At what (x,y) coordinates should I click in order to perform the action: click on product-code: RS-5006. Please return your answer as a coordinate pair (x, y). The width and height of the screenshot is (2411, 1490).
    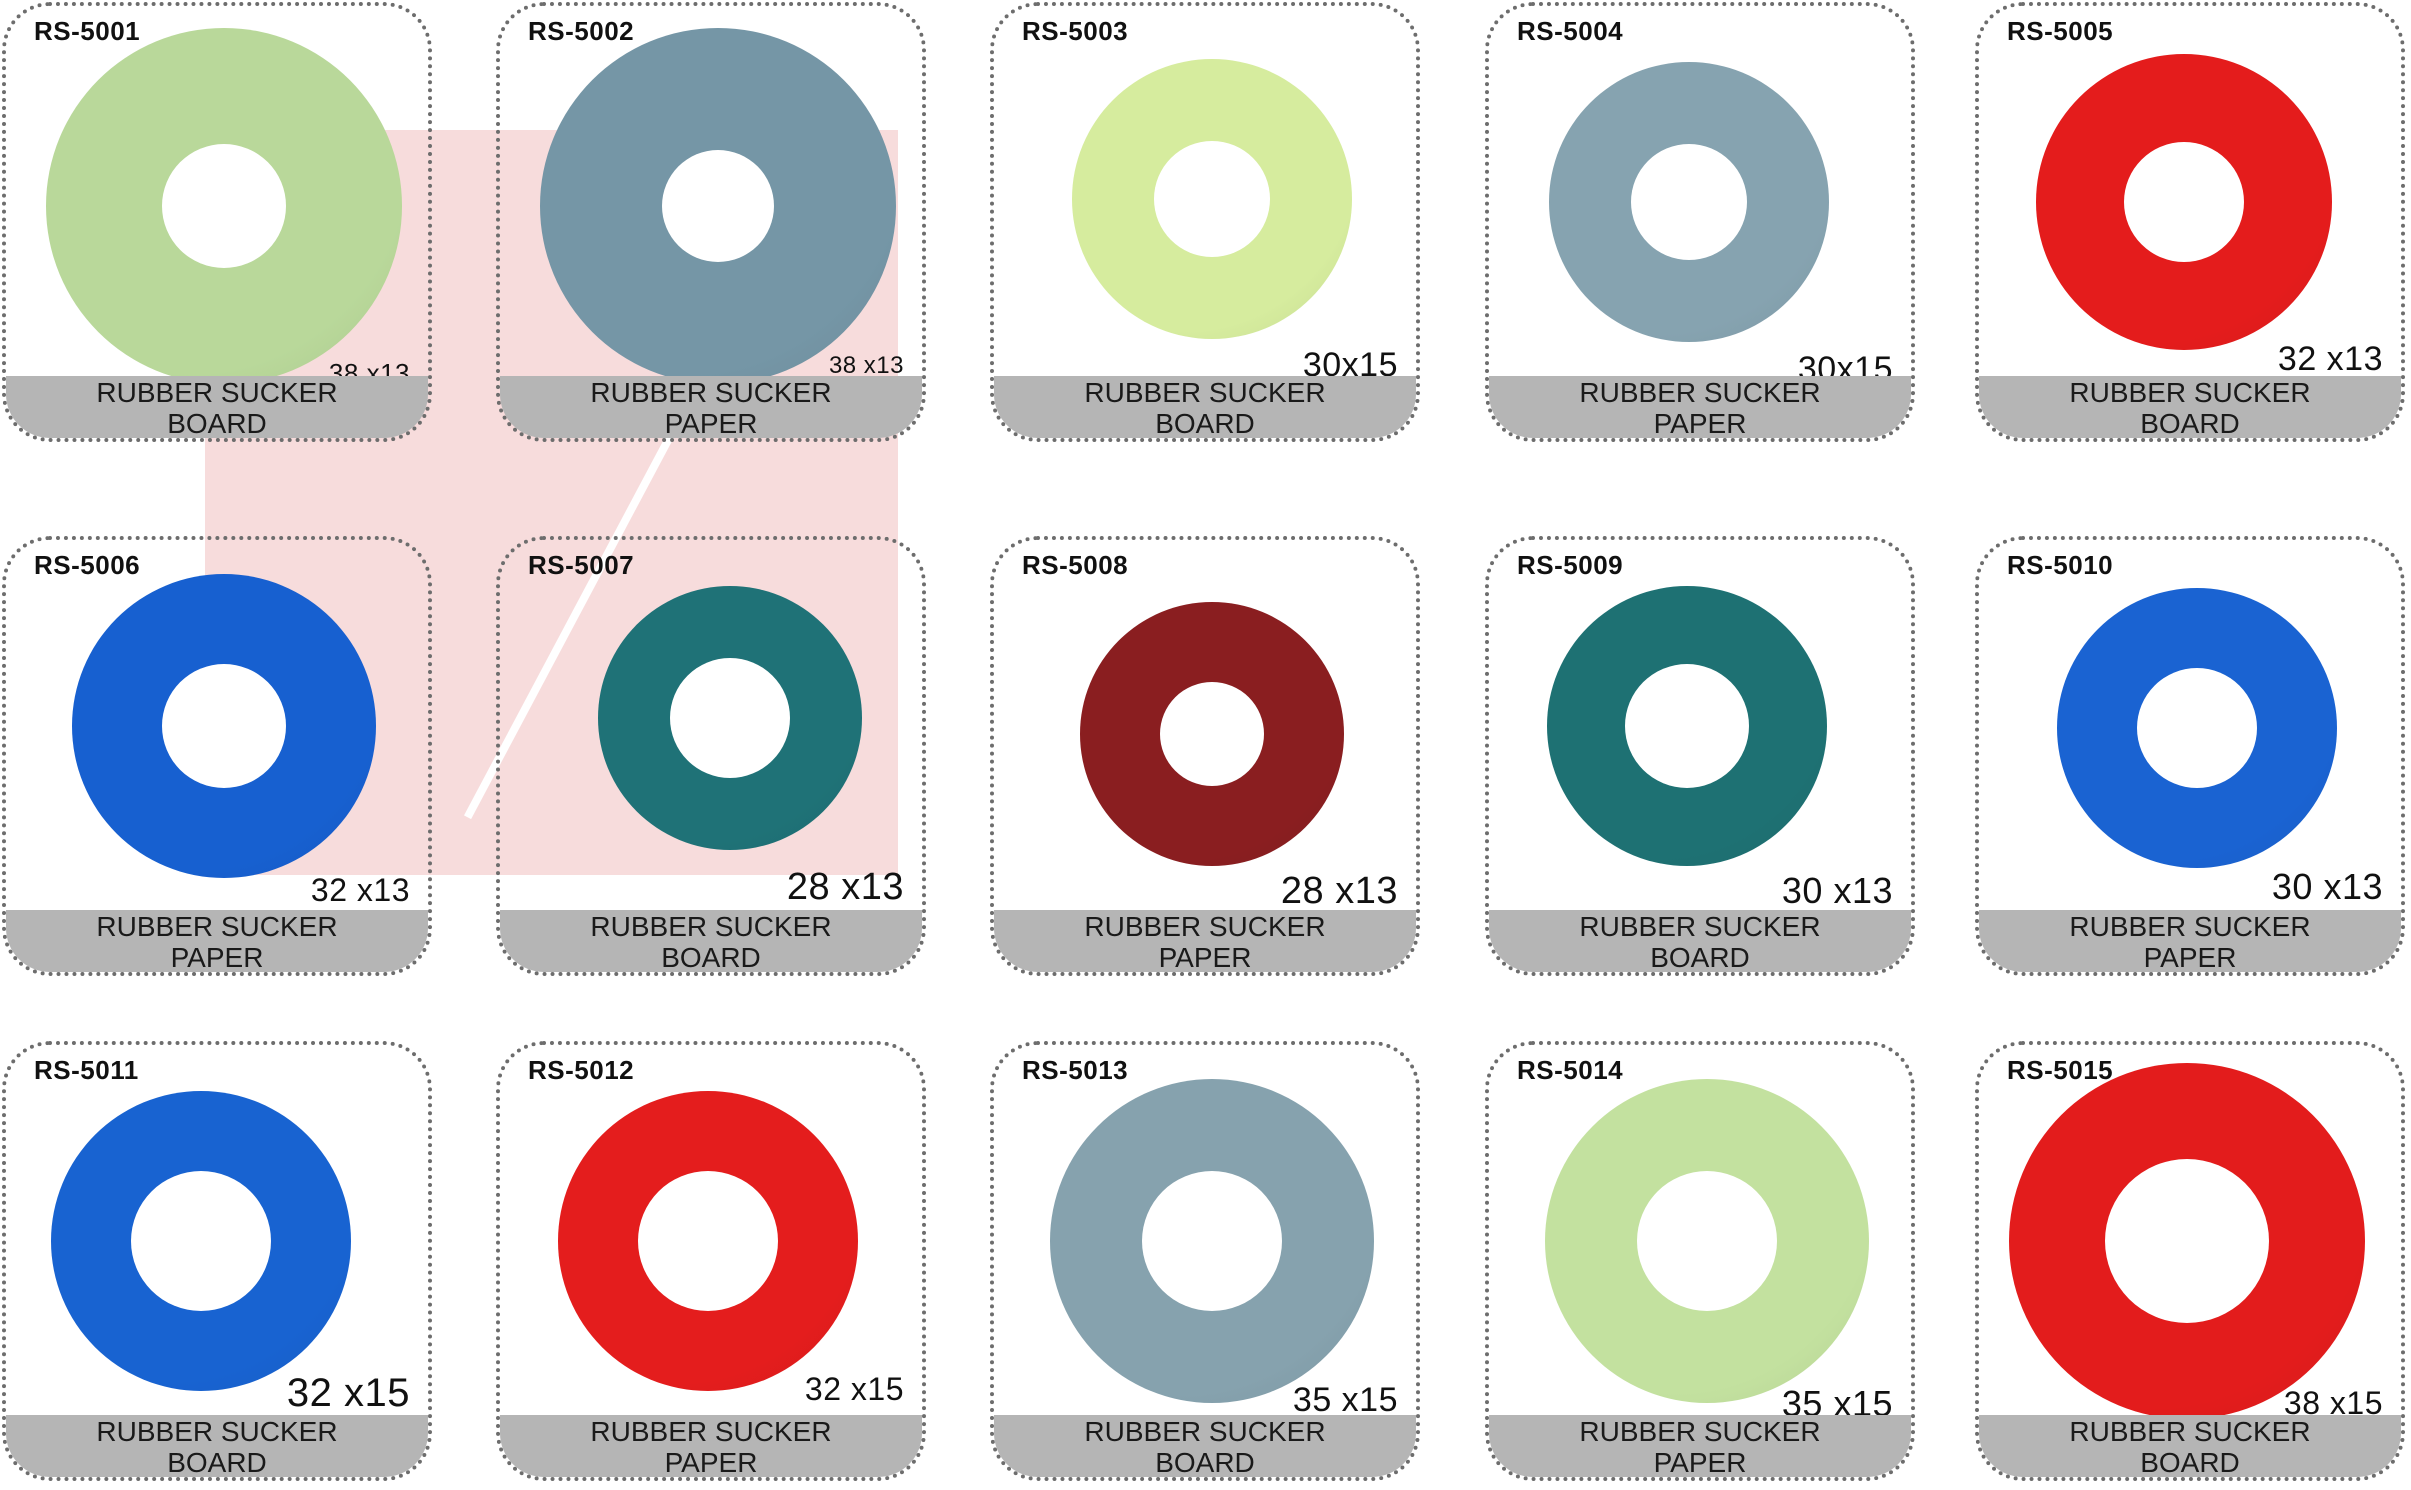
    Looking at the image, I should click on (87, 565).